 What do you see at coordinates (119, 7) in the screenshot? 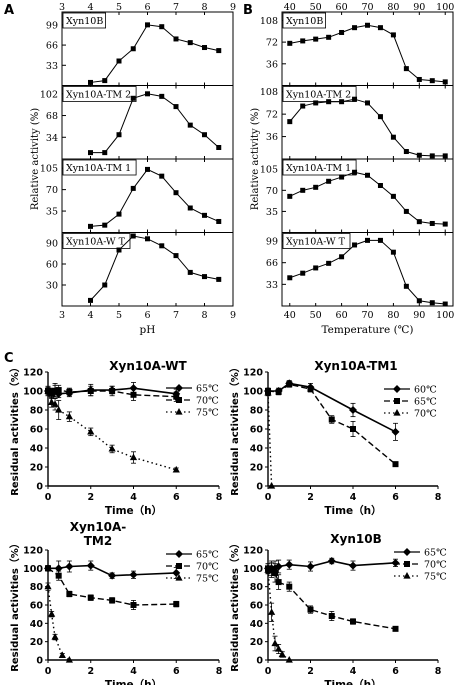
I see `x-tick-label-top: 5` at bounding box center [119, 7].